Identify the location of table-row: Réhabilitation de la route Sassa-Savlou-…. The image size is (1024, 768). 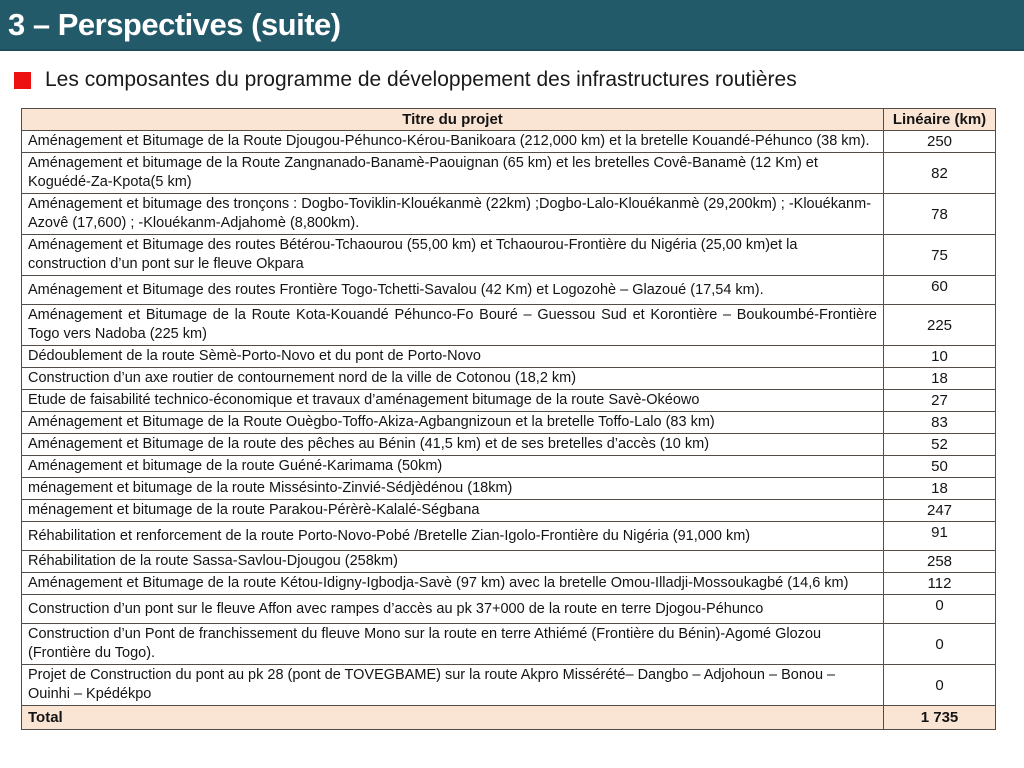
(508, 561).